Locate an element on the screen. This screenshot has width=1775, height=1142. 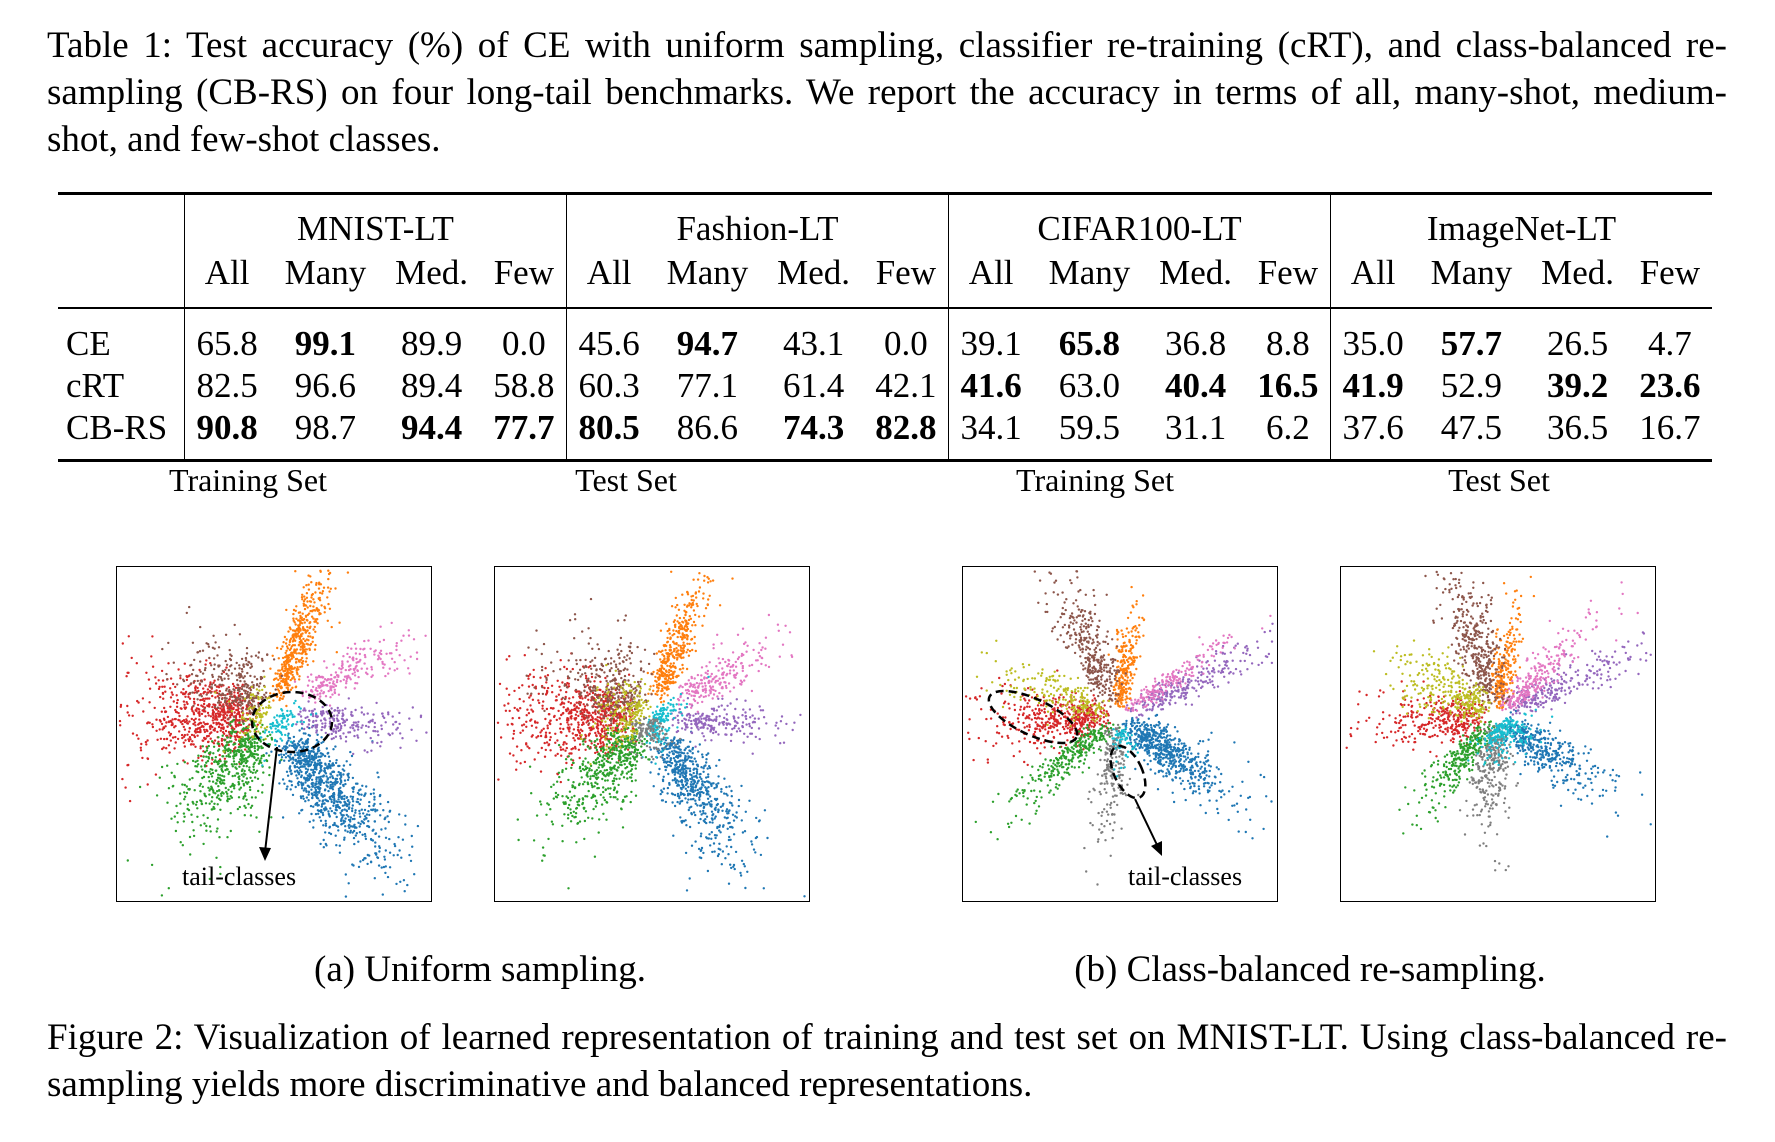
table-cell: 36.8 is located at coordinates (1195, 343).